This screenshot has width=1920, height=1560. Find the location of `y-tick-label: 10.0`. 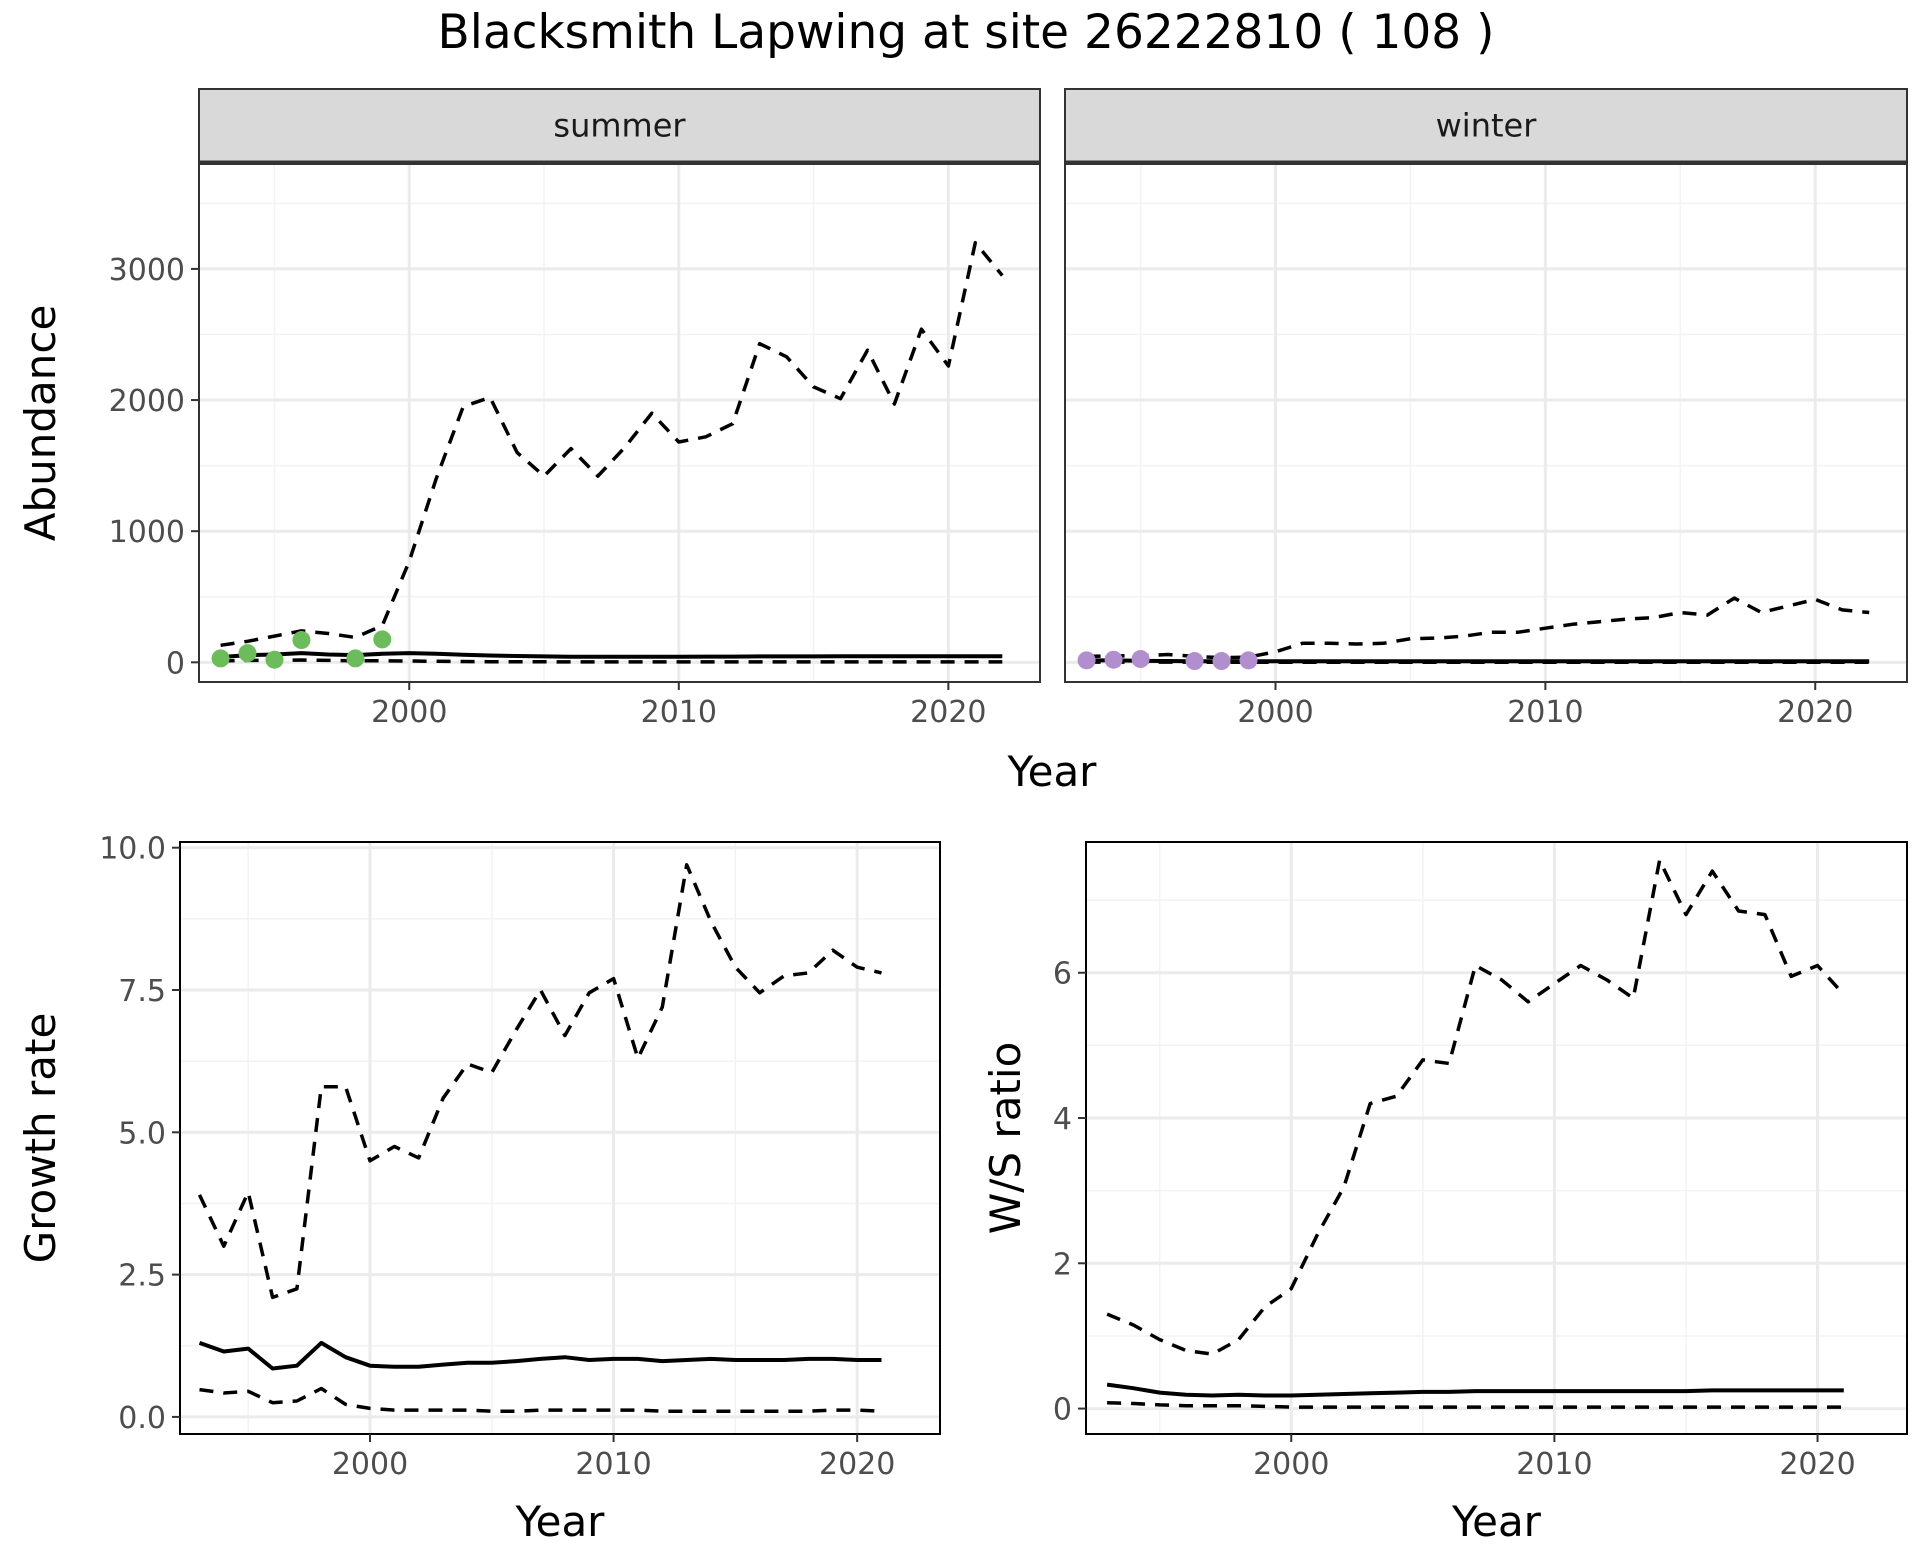

y-tick-label: 10.0 is located at coordinates (132, 849).